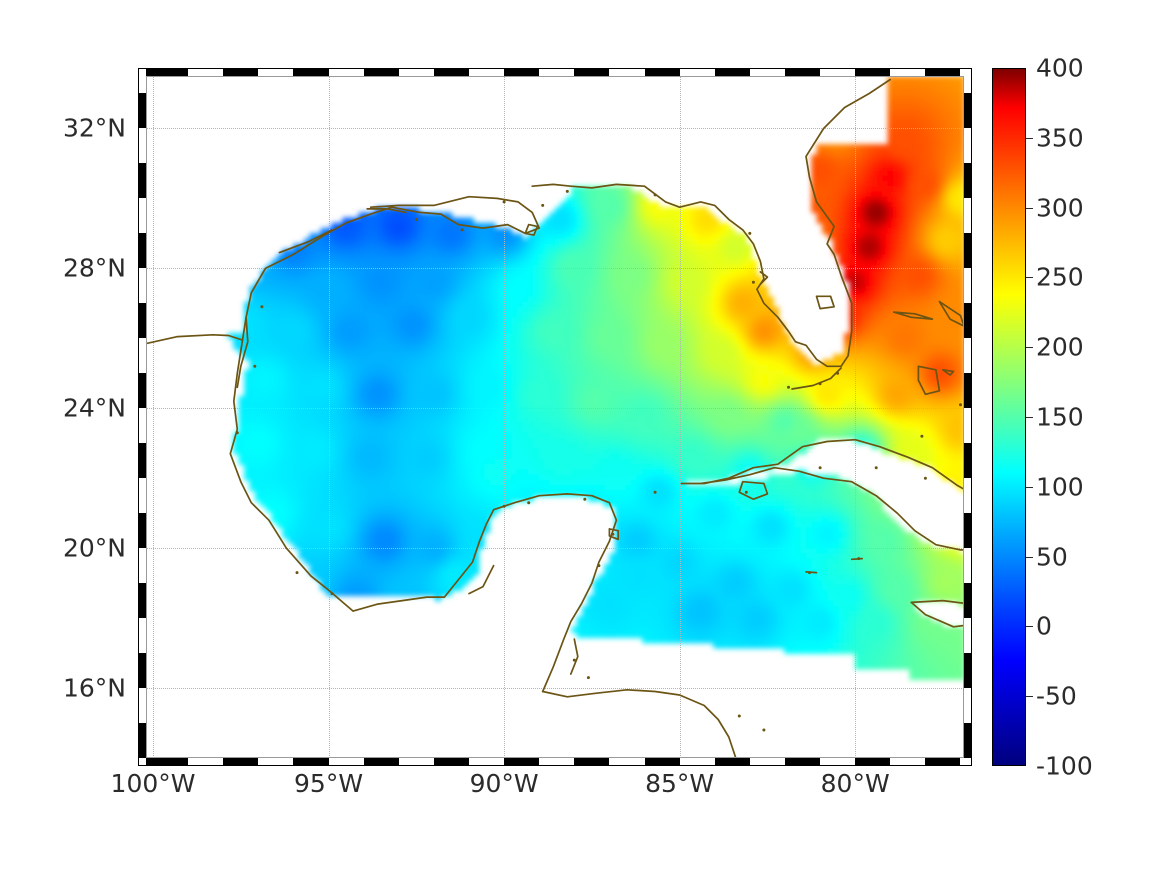 Image resolution: width=1167 pixels, height=875 pixels. I want to click on colorbar-tick-label: 100, so click(1060, 487).